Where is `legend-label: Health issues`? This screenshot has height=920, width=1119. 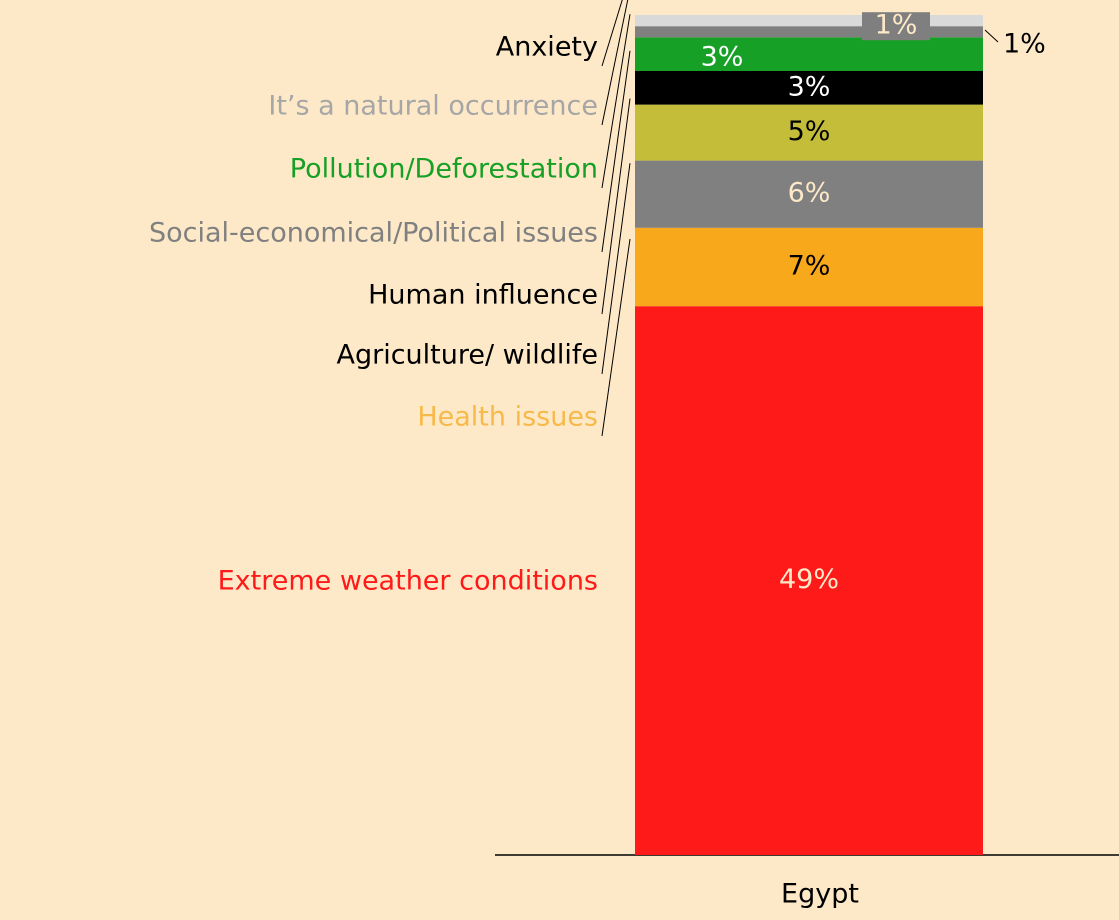
legend-label: Health issues is located at coordinates (507, 417).